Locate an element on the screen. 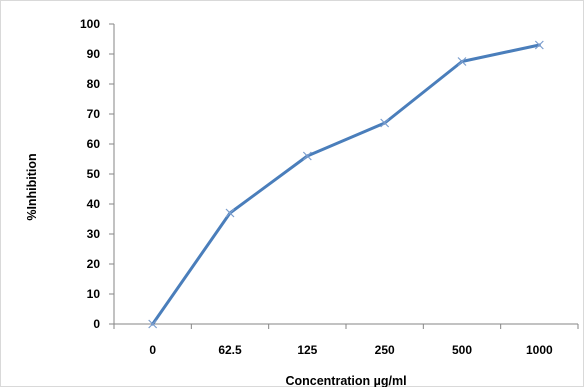 This screenshot has height=392, width=584. y-tick-label: 60 is located at coordinates (94, 144).